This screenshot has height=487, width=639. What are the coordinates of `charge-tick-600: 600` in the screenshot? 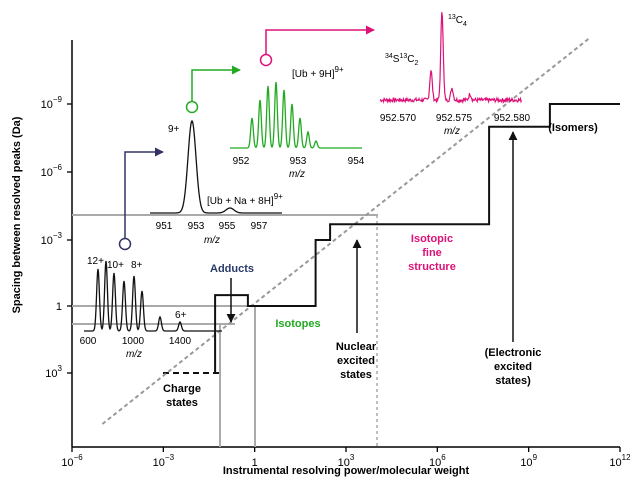 It's located at (88, 341).